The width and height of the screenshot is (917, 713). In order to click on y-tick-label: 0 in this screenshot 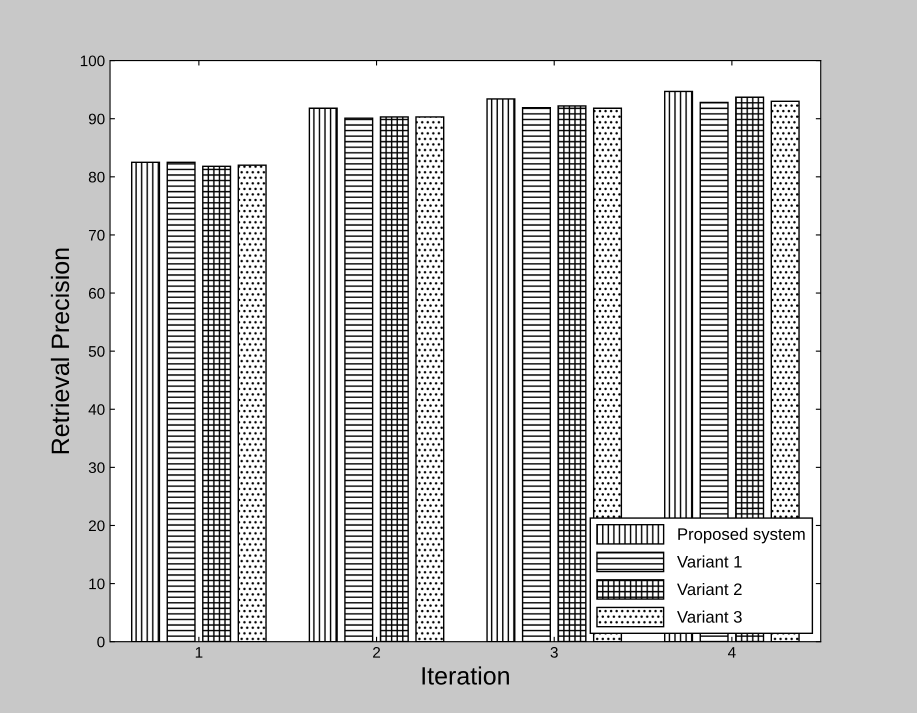, I will do `click(101, 642)`.